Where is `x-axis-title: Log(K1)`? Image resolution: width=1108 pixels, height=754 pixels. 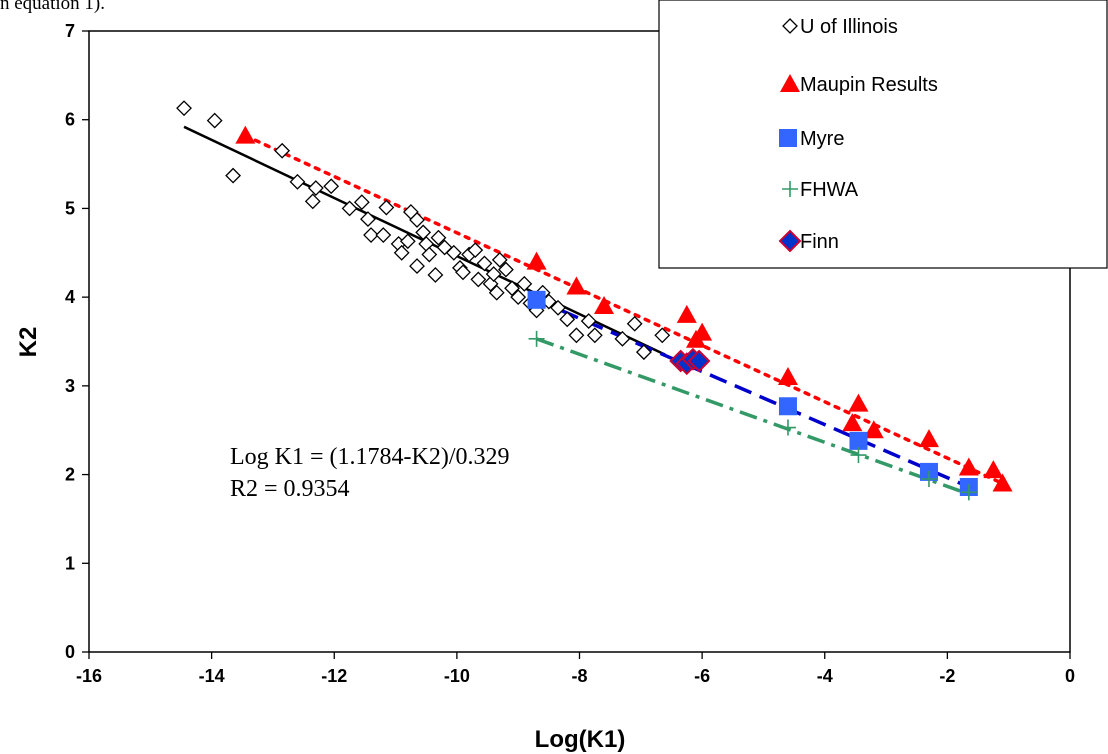
x-axis-title: Log(K1) is located at coordinates (580, 739).